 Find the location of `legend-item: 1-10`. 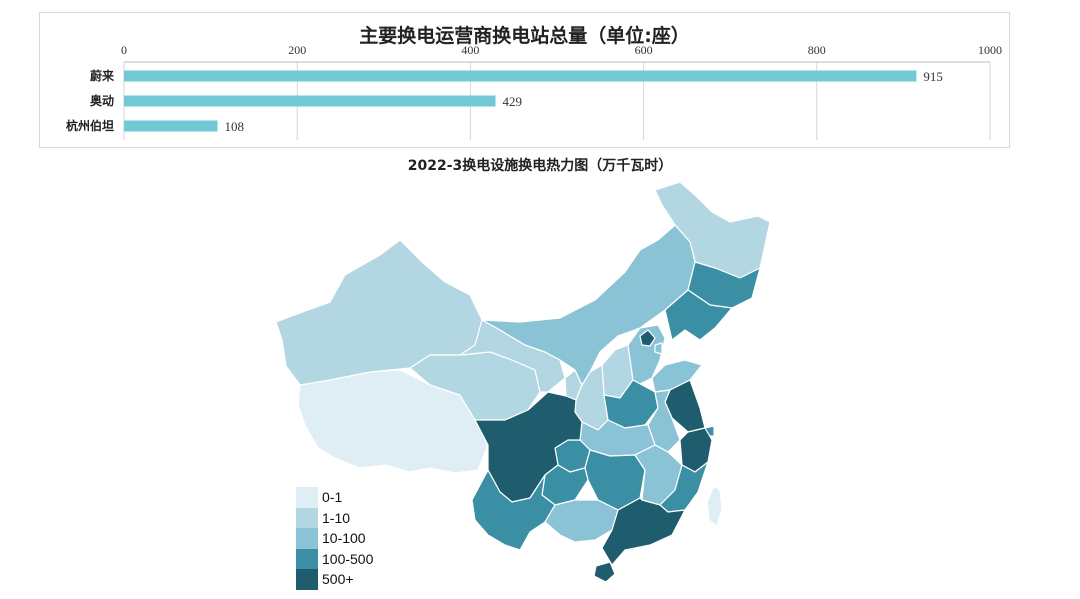

legend-item: 1-10 is located at coordinates (334, 517).